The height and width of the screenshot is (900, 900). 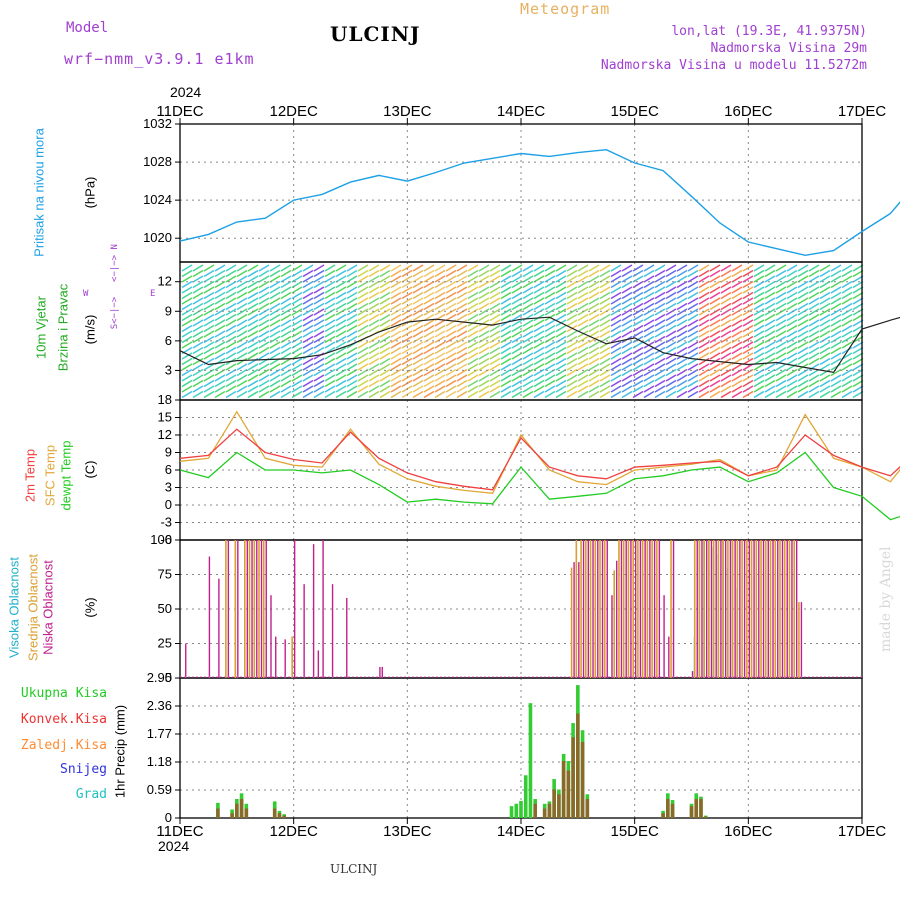 I want to click on precip-bar-convective, so click(x=279, y=815).